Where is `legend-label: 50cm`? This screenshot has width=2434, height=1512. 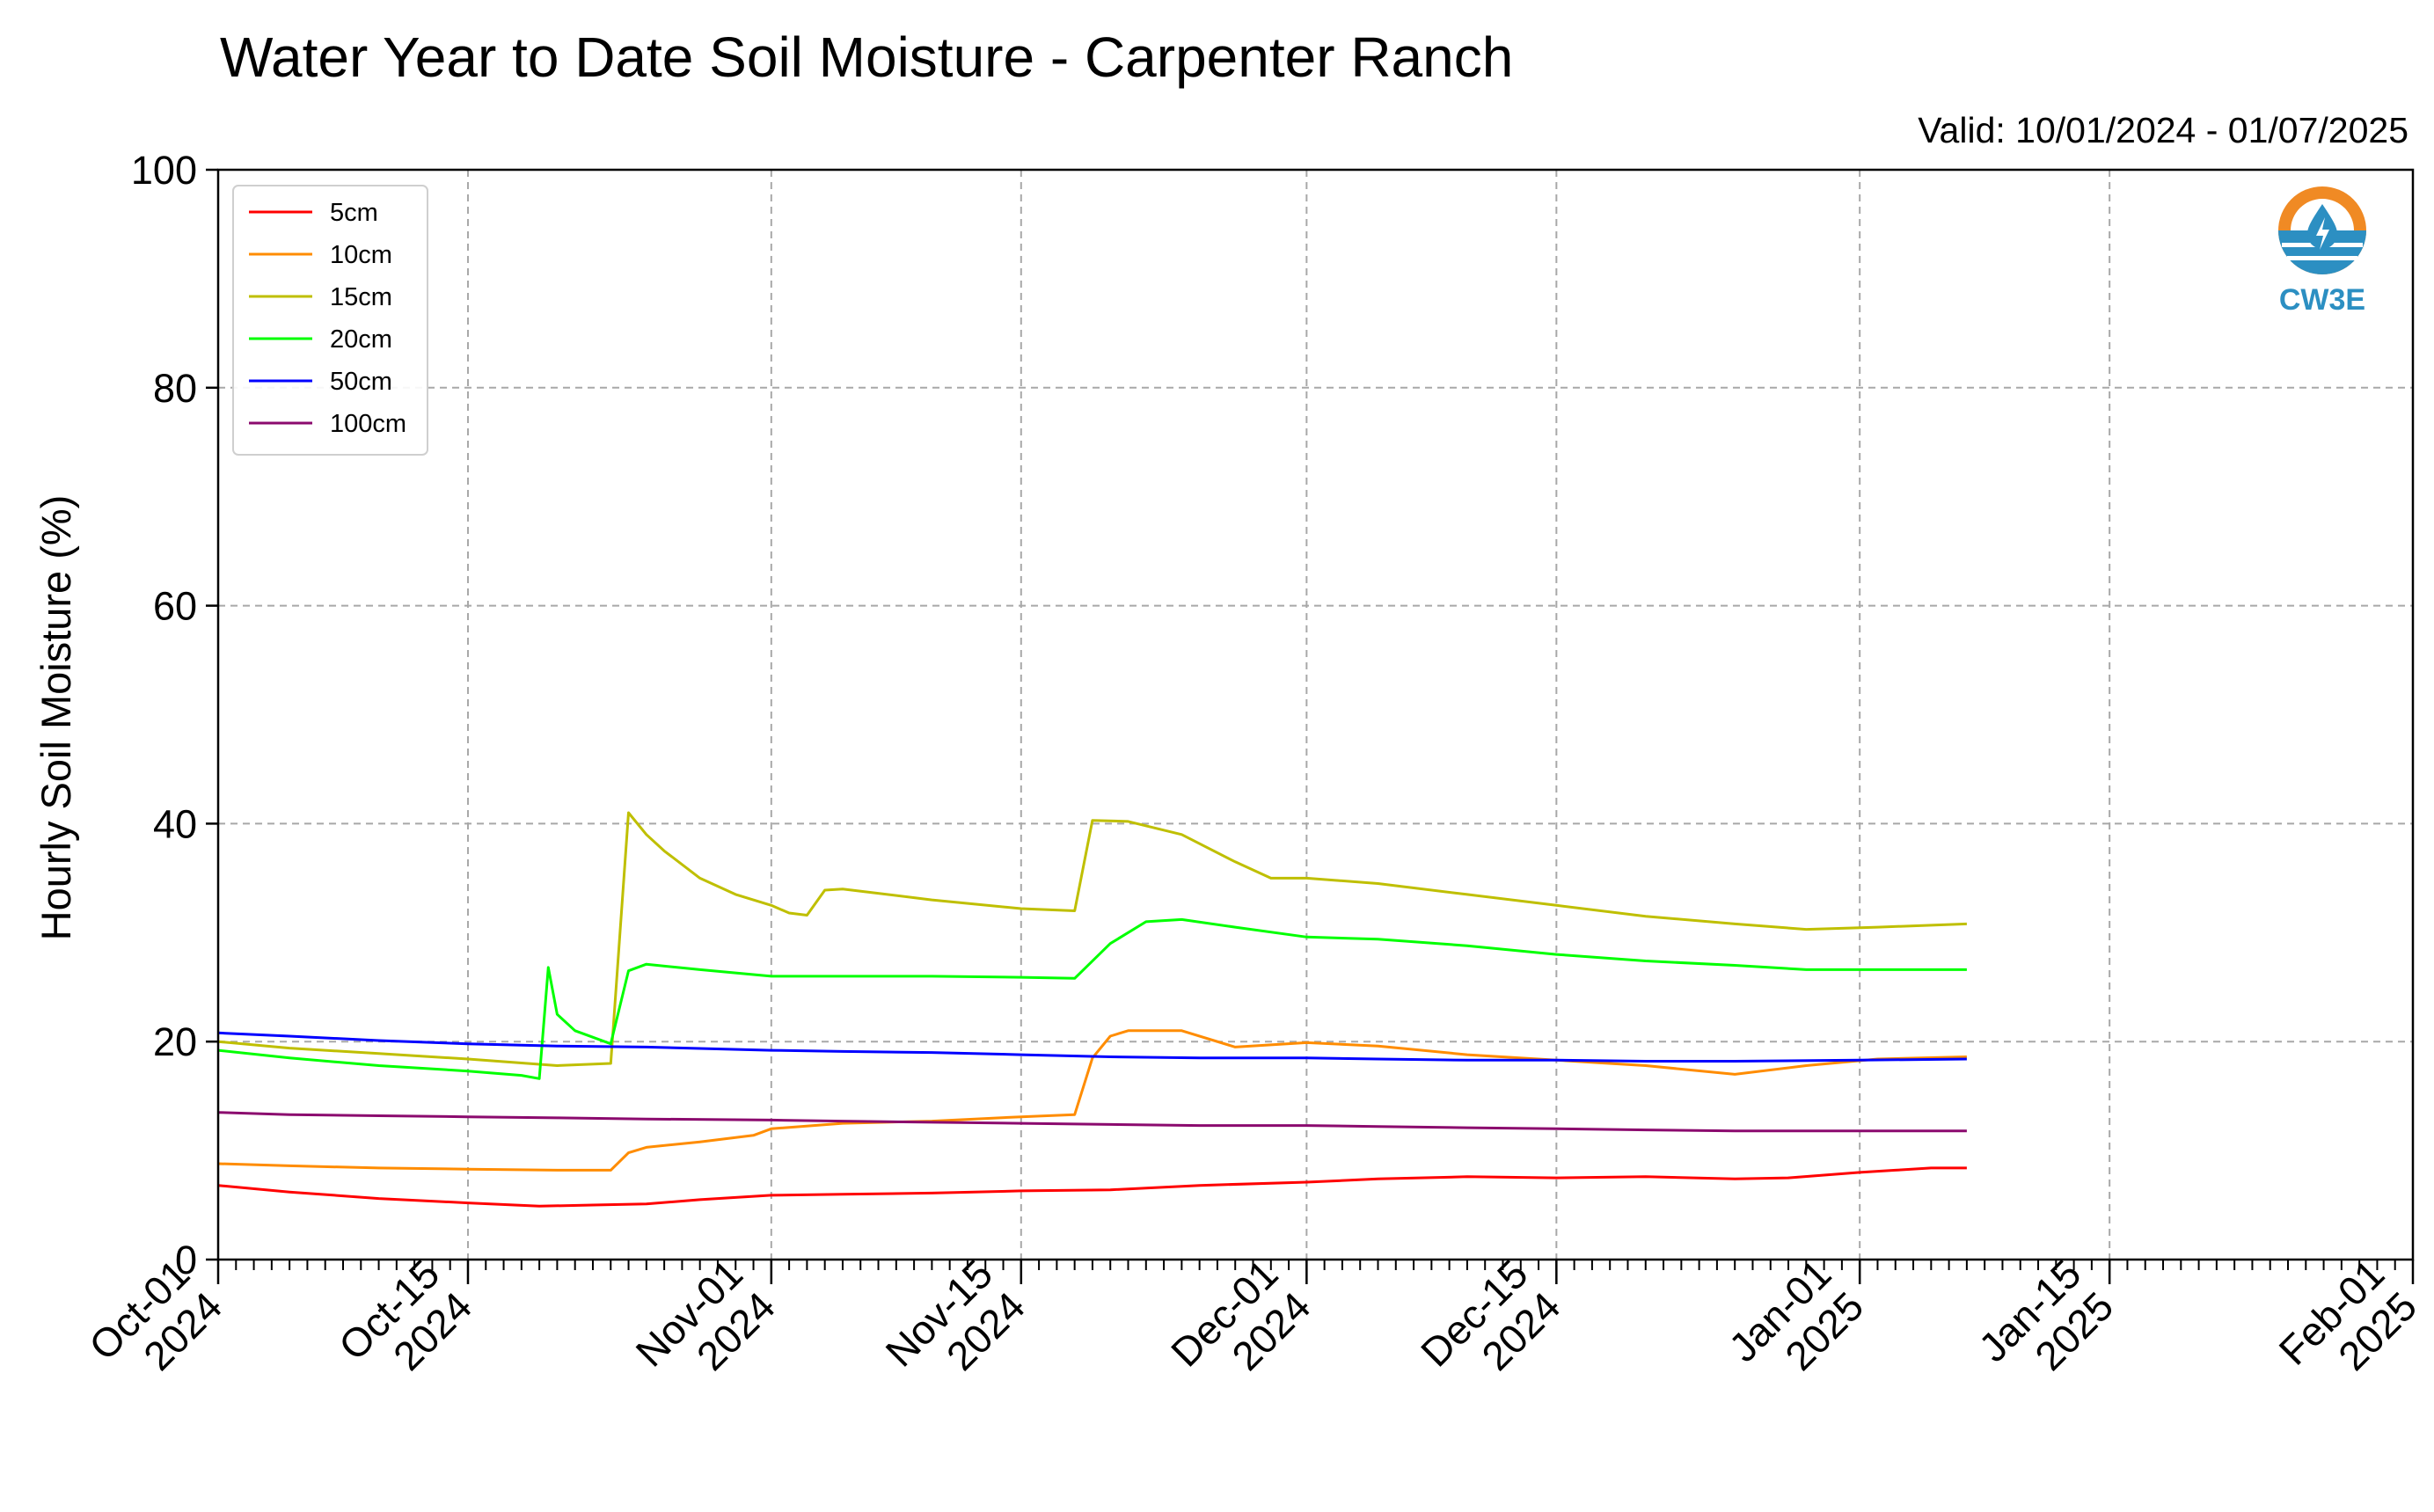
legend-label: 50cm is located at coordinates (361, 382).